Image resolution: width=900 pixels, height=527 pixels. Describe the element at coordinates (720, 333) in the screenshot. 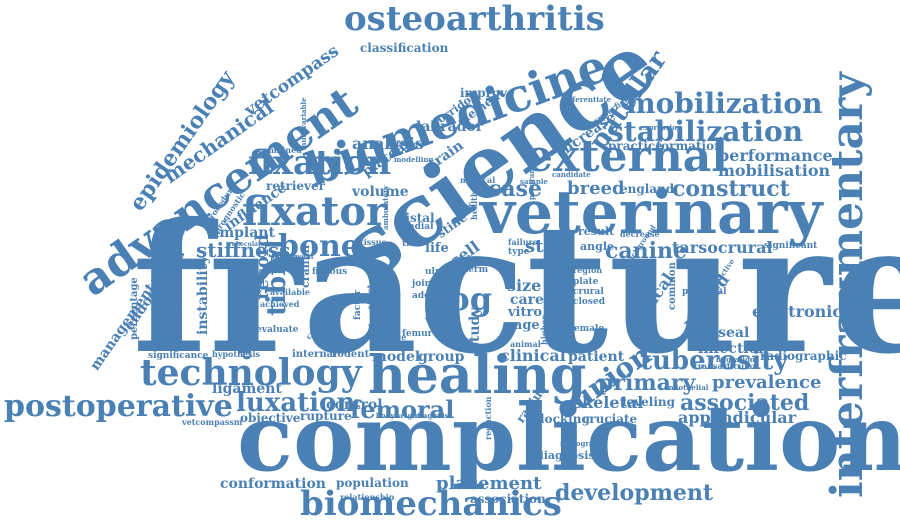

I see `word-physeal: physeal` at that location.